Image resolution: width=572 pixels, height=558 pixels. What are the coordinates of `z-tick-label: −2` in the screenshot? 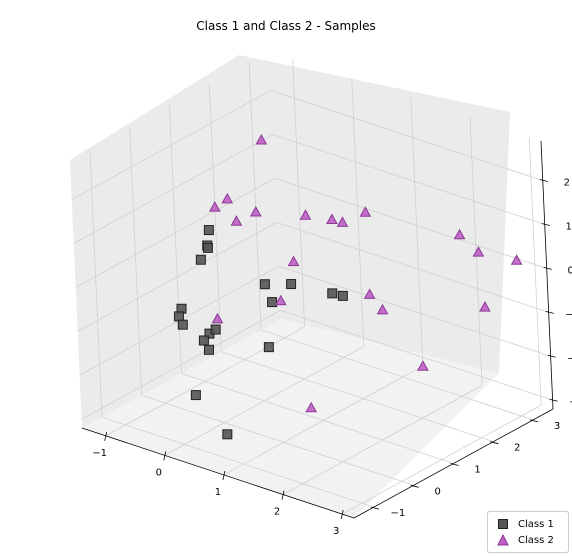 It's located at (569, 358).